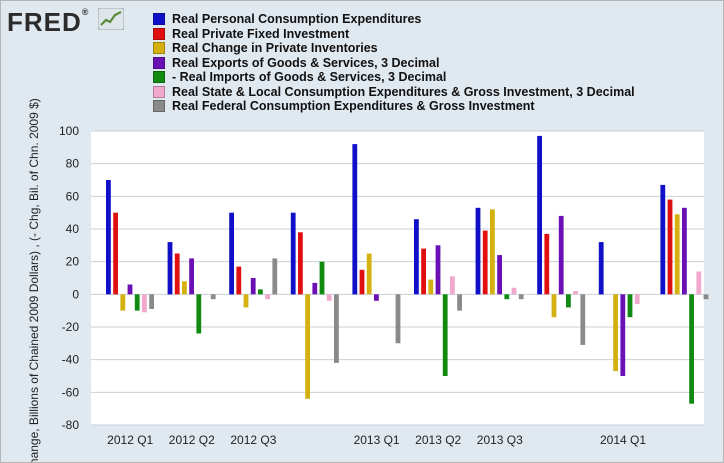 This screenshot has width=724, height=463. I want to click on x-tick-label: 2014 Q1, so click(623, 440).